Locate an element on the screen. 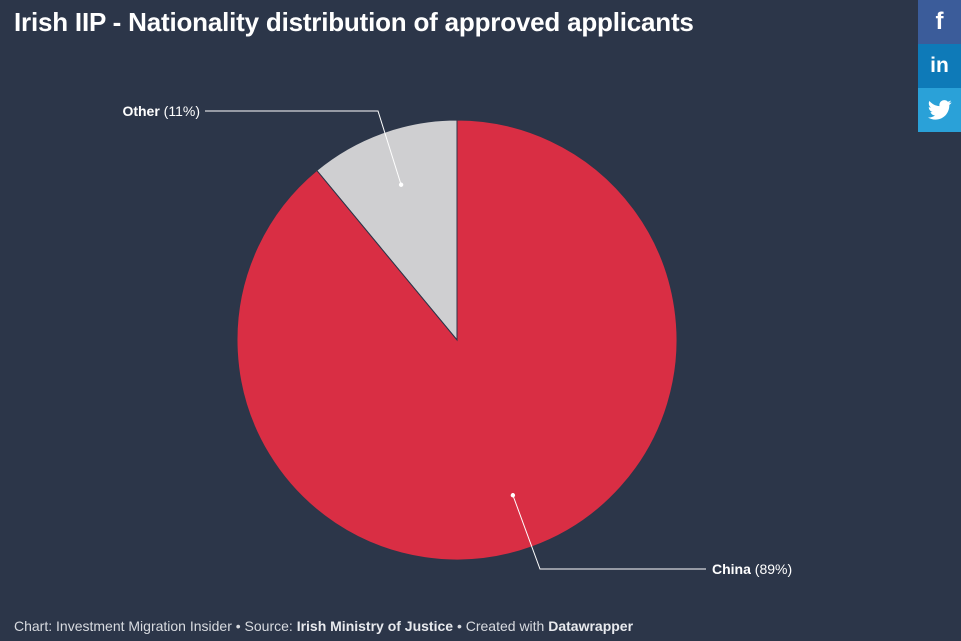 The height and width of the screenshot is (641, 961). twitter-icon is located at coordinates (939, 110).